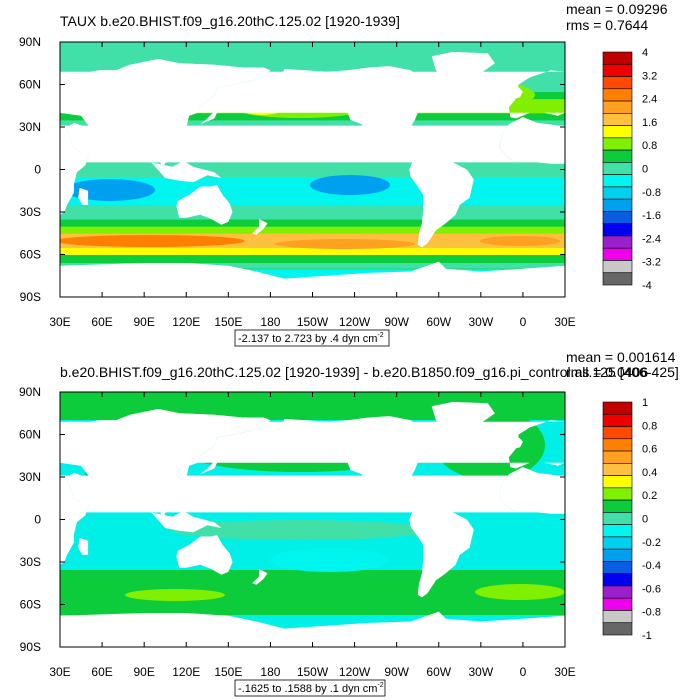 This screenshot has height=700, width=700. Describe the element at coordinates (396, 672) in the screenshot. I see `x-tick-label: 90W` at that location.